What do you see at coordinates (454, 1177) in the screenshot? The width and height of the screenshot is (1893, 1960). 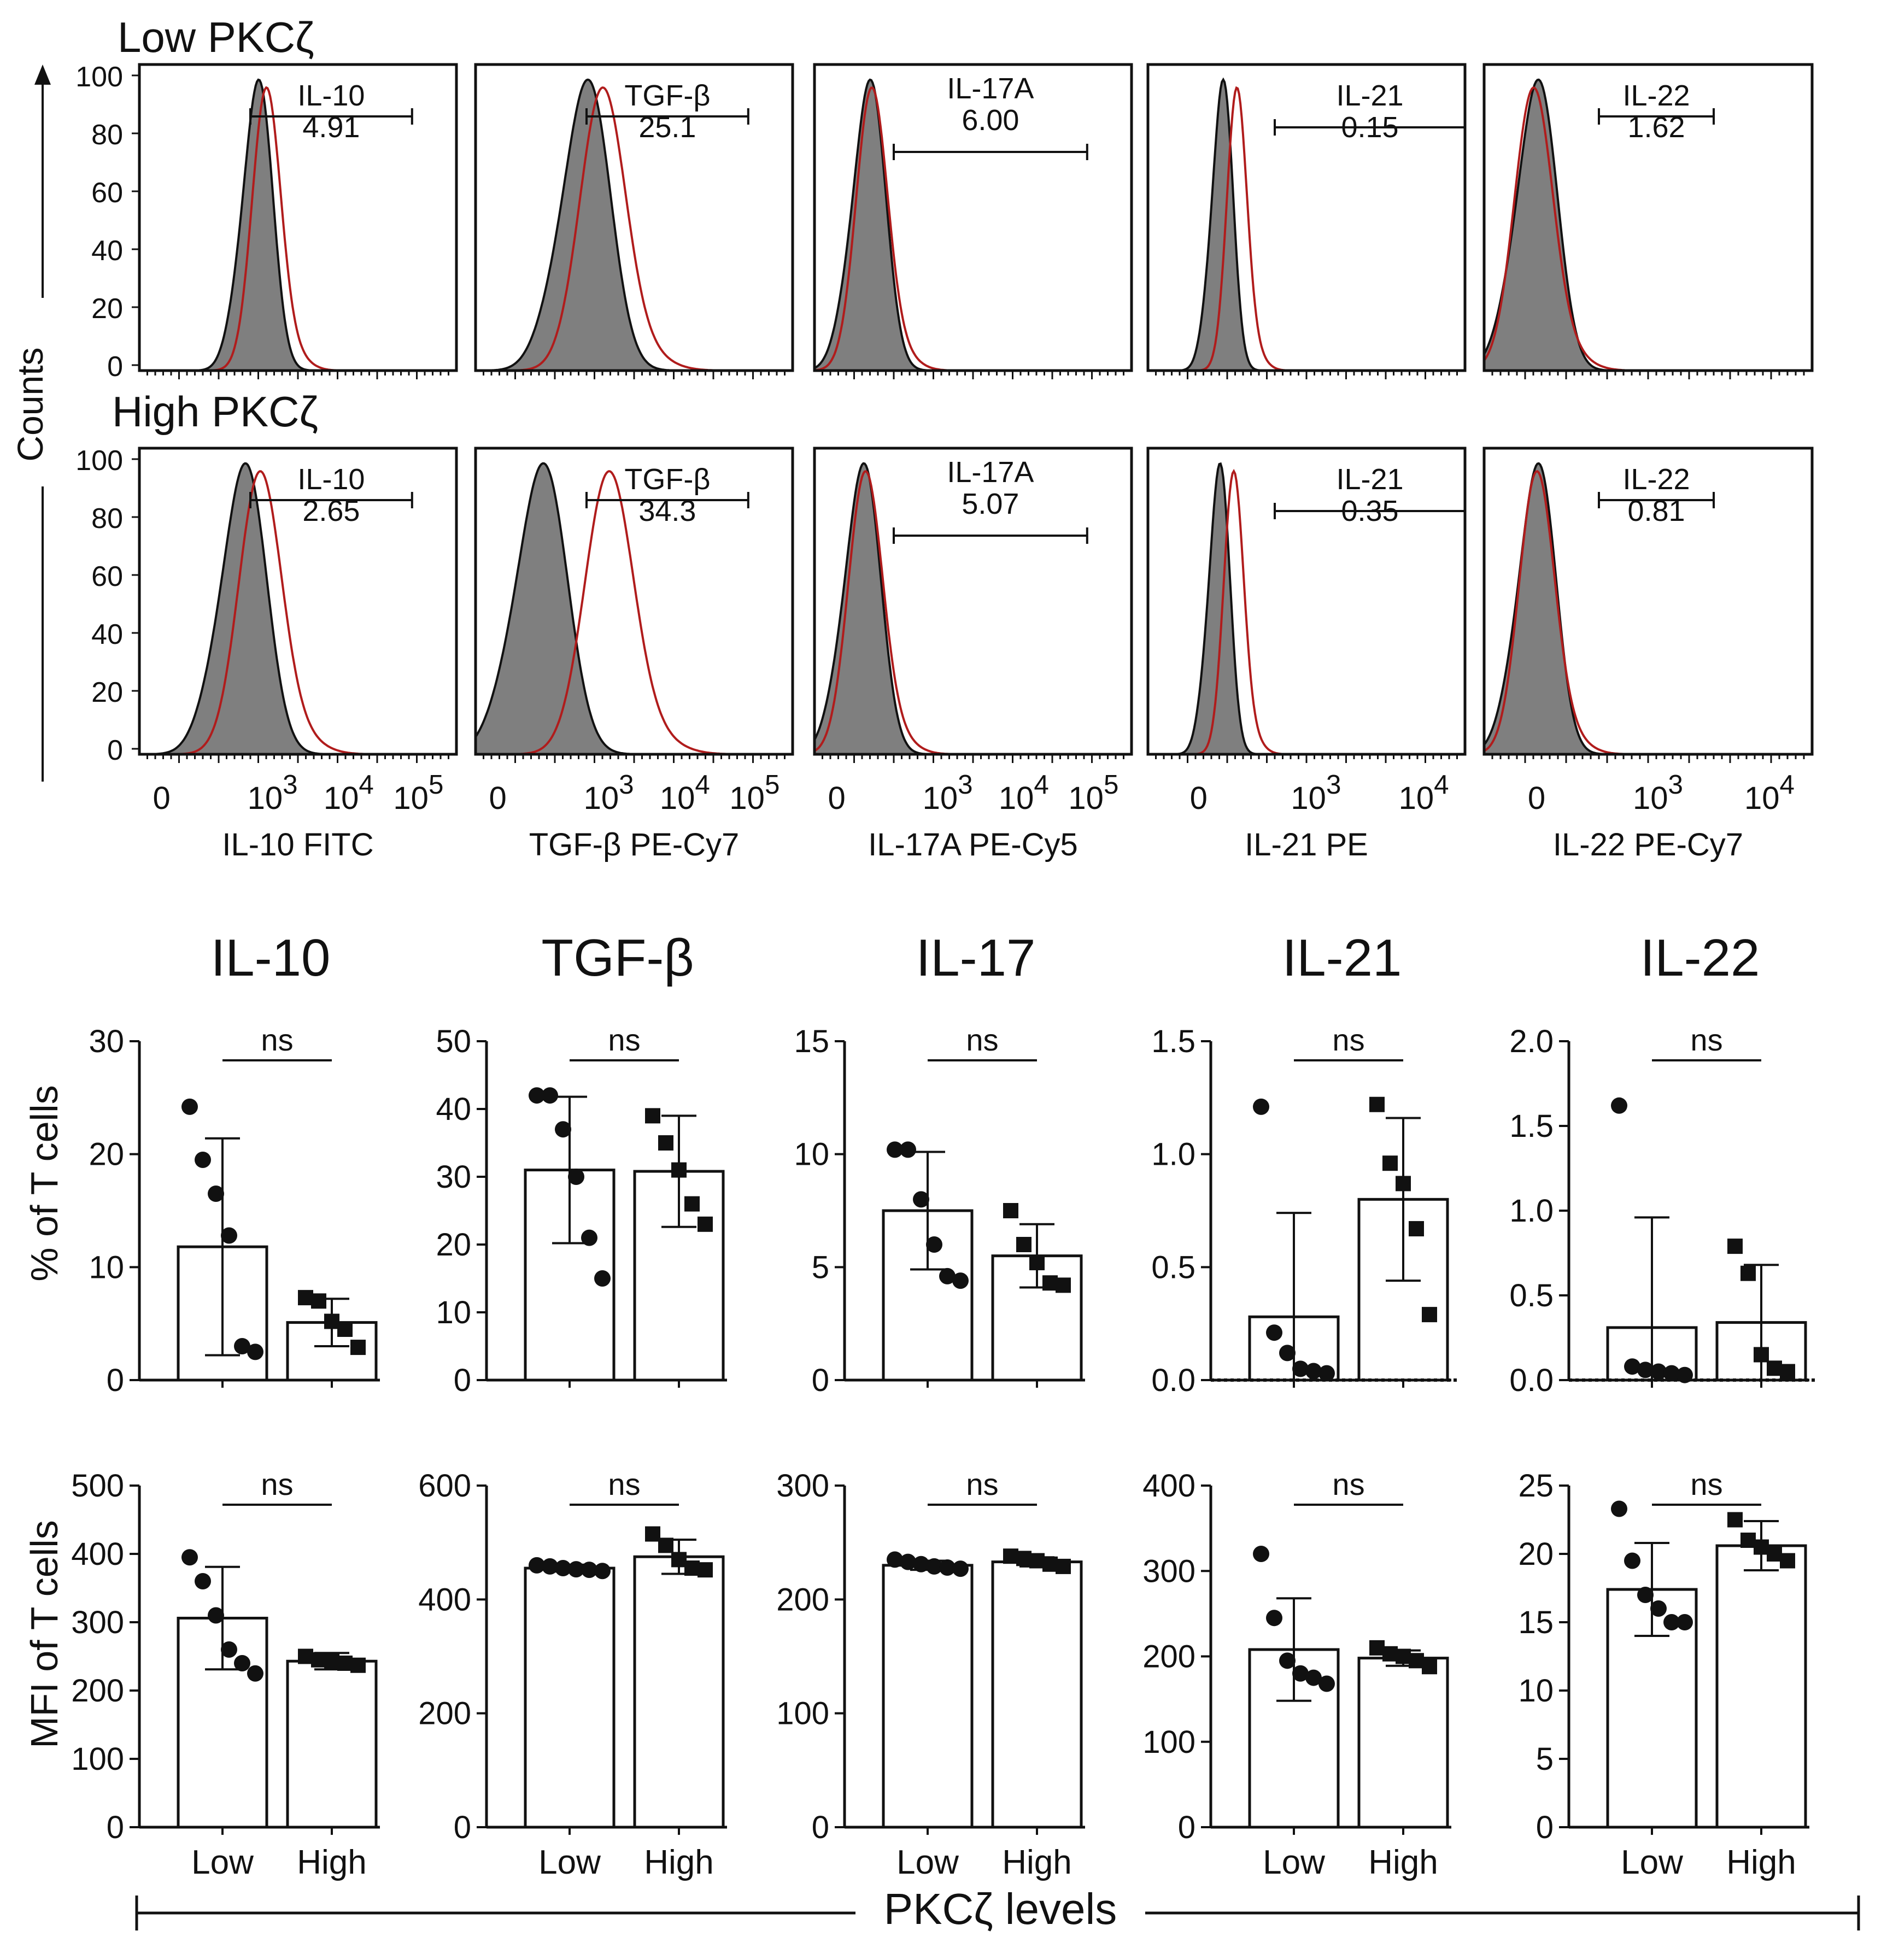 I see `y-tick-label: 30` at bounding box center [454, 1177].